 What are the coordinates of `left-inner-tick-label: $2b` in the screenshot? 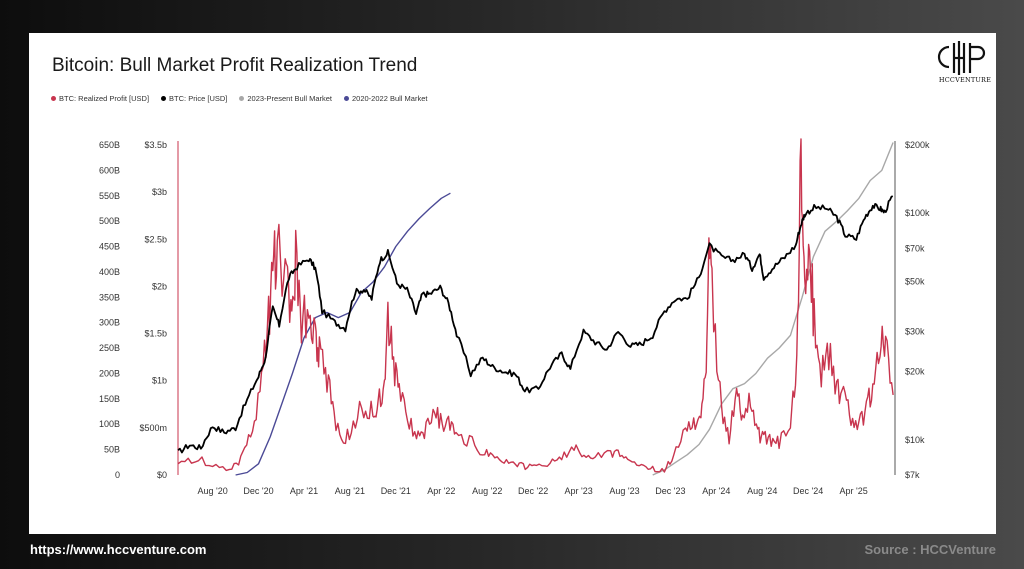 It's located at (159, 286).